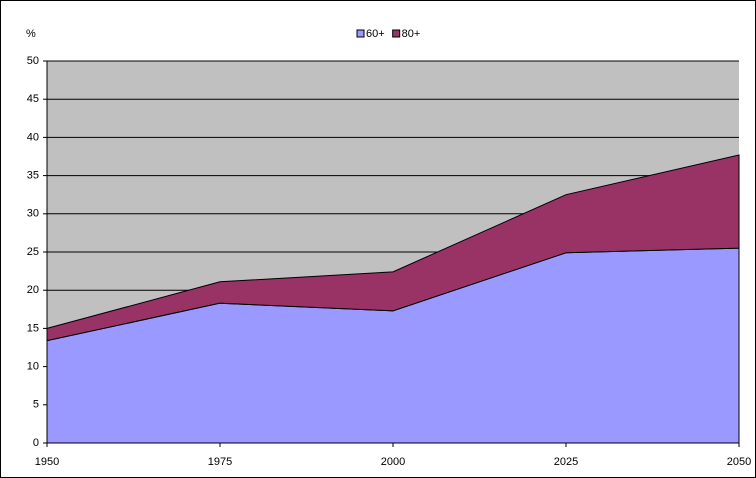  I want to click on x-tick-label: 2050, so click(739, 462).